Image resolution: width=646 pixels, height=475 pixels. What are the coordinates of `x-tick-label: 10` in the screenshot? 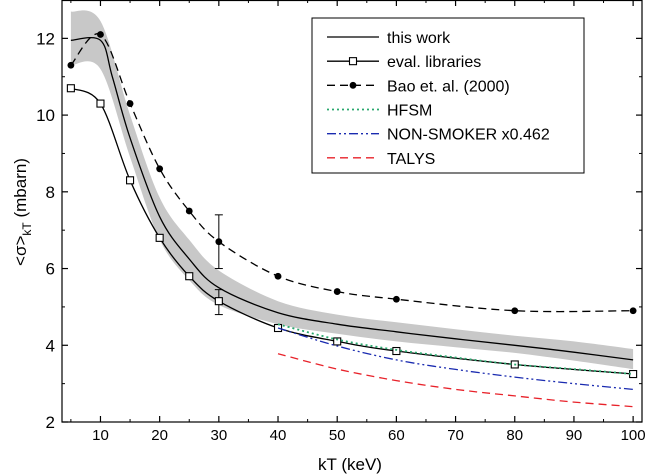 It's located at (100, 435).